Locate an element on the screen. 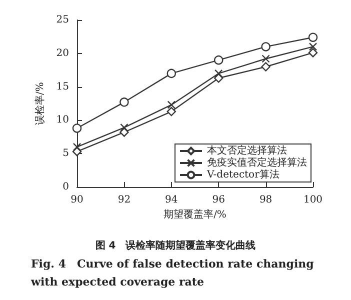 The image size is (351, 300). y-tick-label: 0 is located at coordinates (65, 187).